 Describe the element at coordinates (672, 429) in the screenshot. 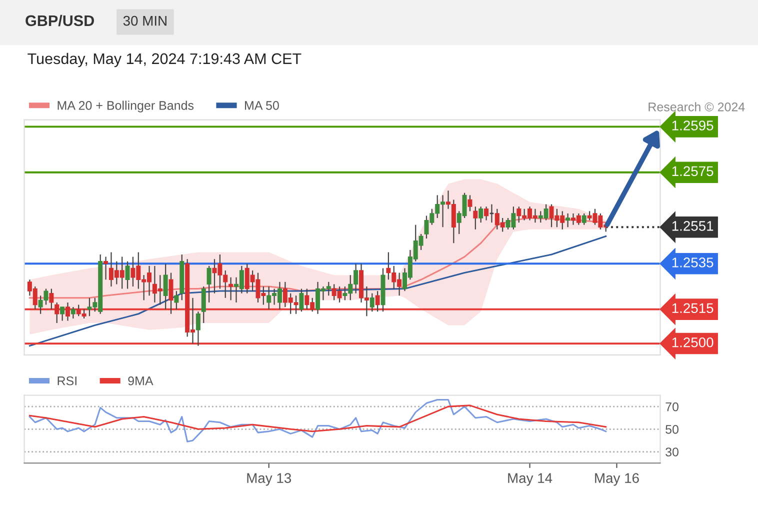

I see `y-tick-label: 50` at that location.